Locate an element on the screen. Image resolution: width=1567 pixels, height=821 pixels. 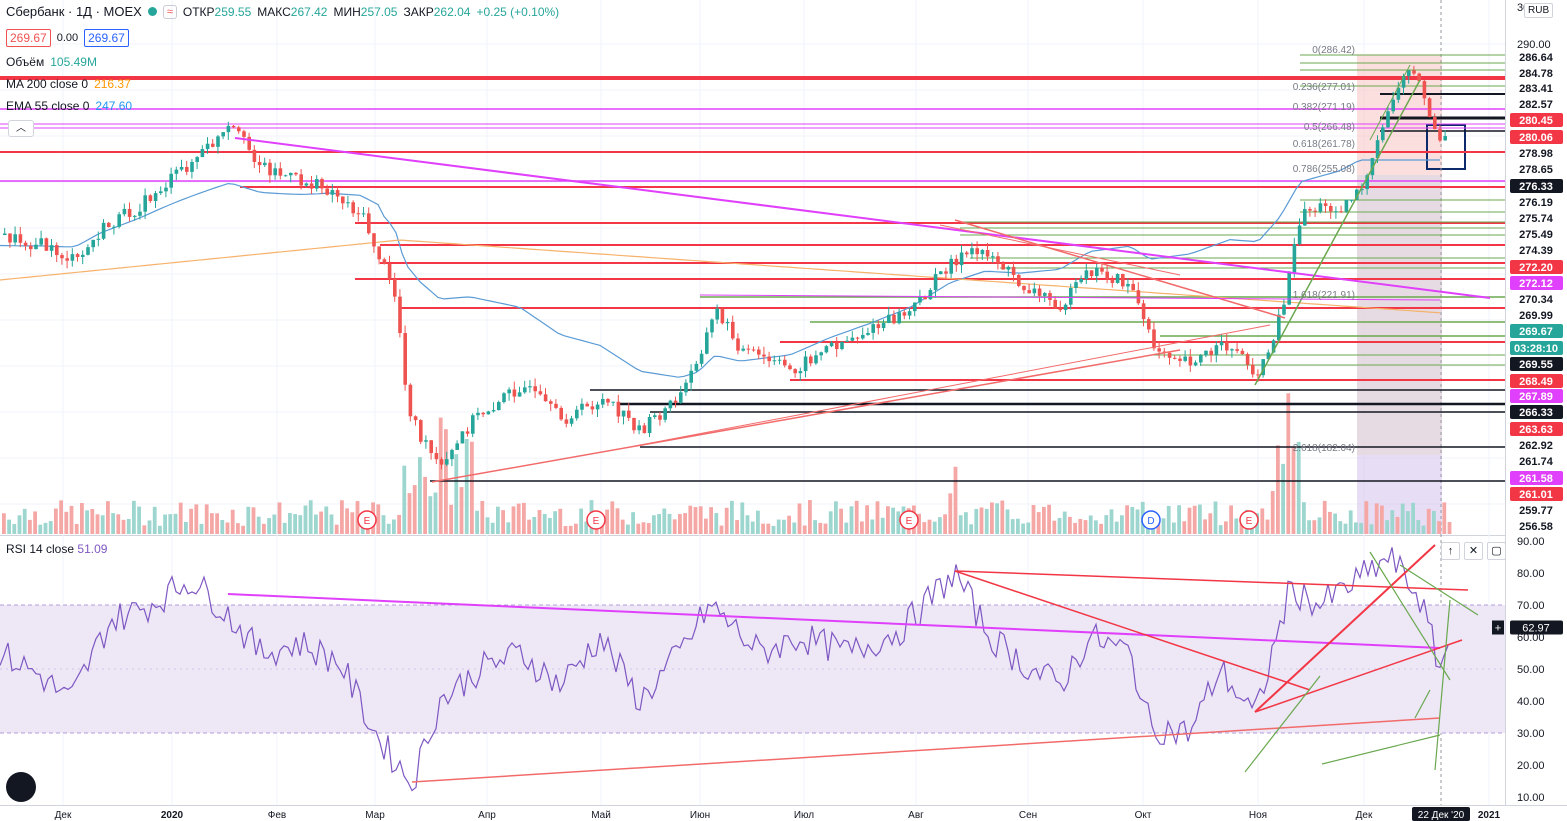
buy-button: 269.67 is located at coordinates (106, 38).